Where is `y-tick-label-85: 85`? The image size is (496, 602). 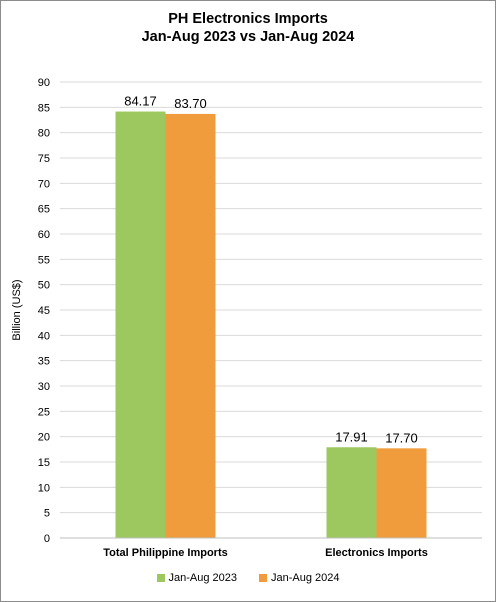
y-tick-label-85: 85 is located at coordinates (44, 108).